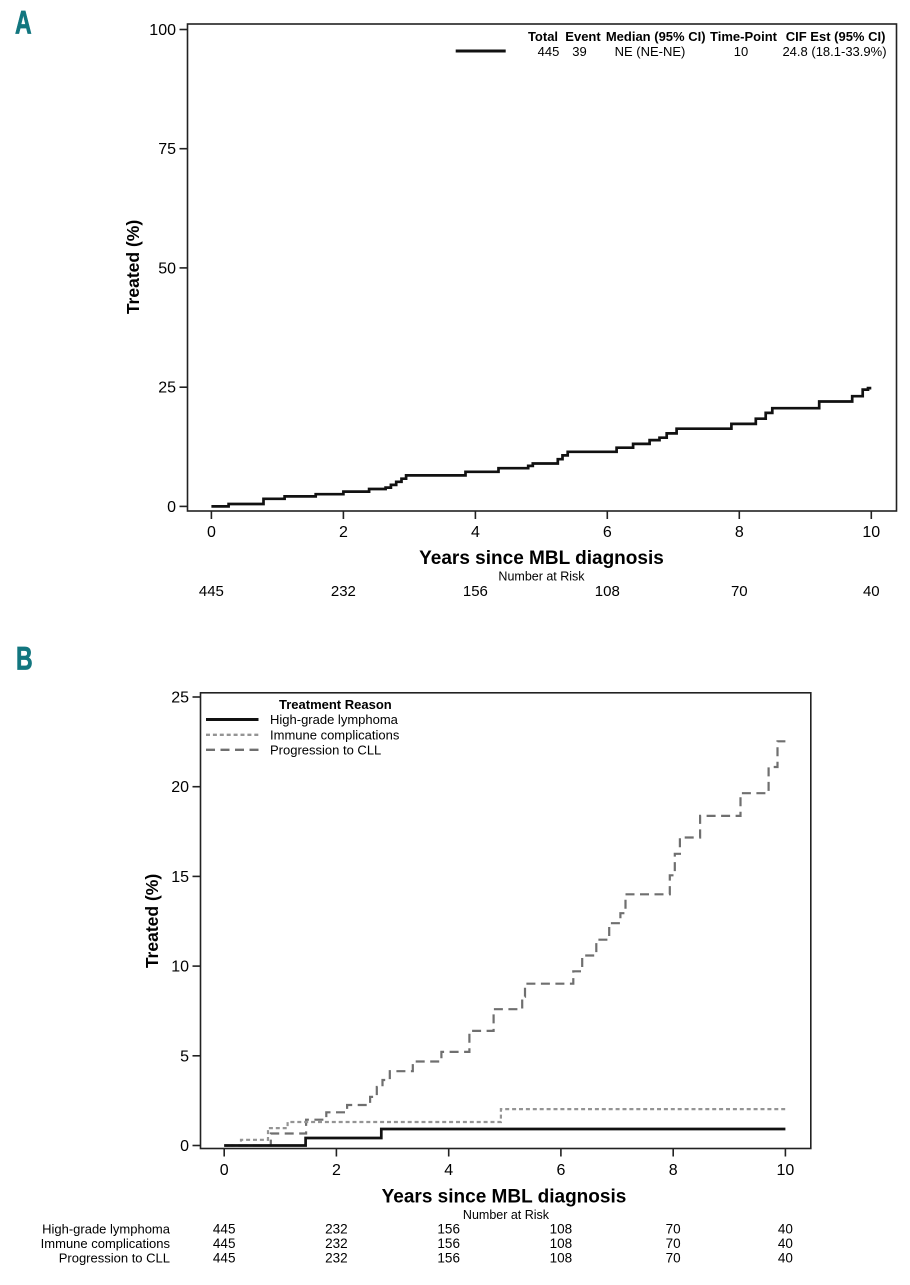  What do you see at coordinates (23, 23) in the screenshot?
I see `svg-text: A` at bounding box center [23, 23].